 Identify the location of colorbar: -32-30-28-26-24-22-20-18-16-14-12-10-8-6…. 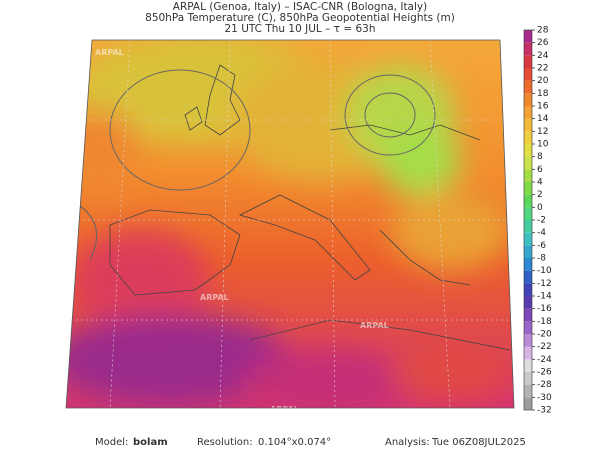
(537, 221).